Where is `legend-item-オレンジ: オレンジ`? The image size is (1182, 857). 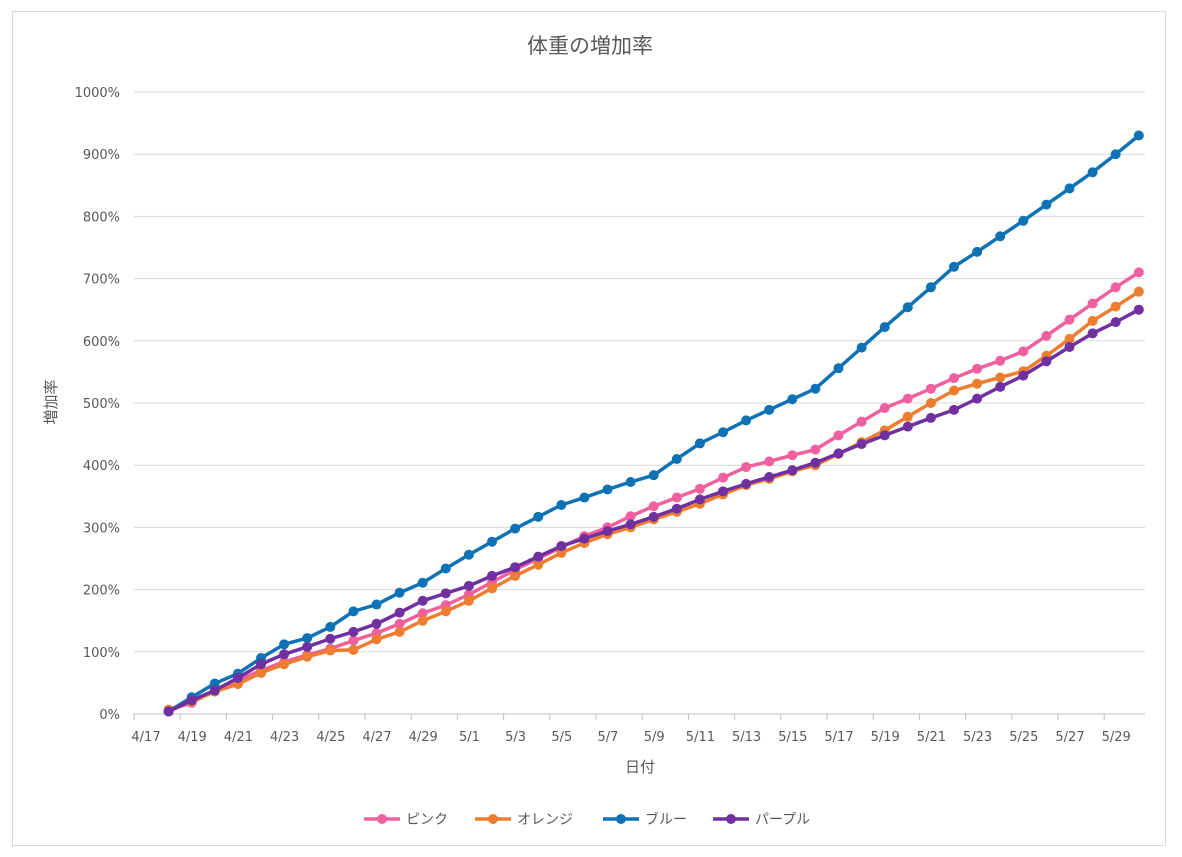
legend-item-オレンジ: オレンジ is located at coordinates (524, 820).